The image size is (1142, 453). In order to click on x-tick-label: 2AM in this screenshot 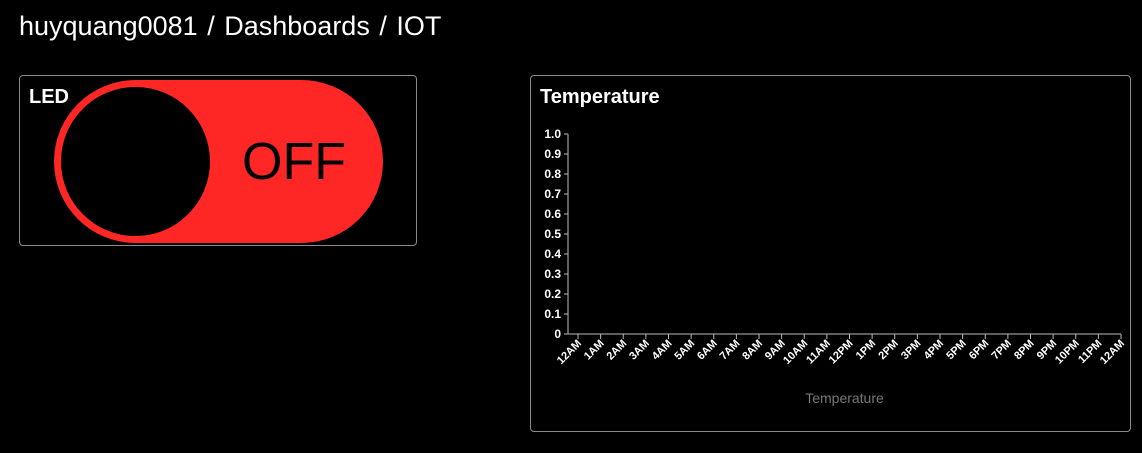, I will do `click(616, 350)`.